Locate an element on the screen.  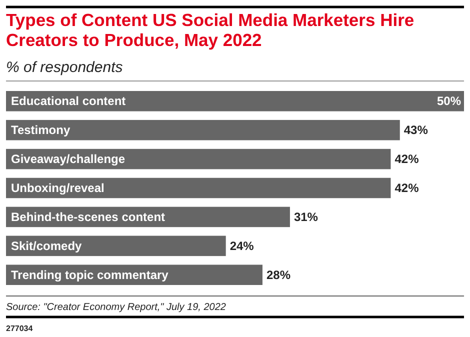
chart-subtitle: % of respondents is located at coordinates (65, 67).